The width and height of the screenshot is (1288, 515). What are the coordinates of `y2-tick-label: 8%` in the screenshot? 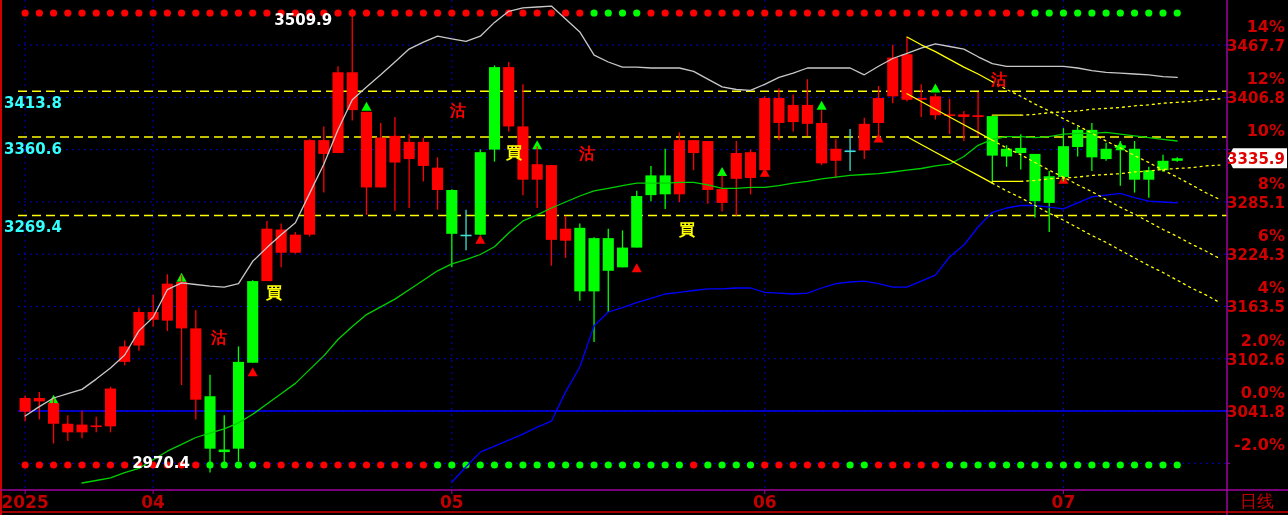 It's located at (1271, 183).